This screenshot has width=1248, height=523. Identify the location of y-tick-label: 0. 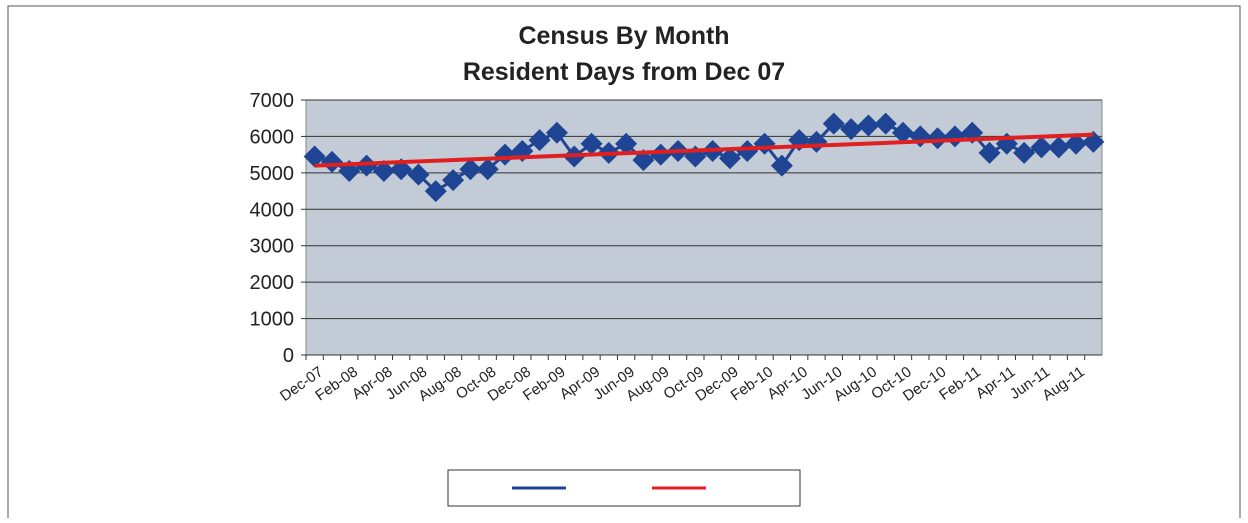
(288, 356).